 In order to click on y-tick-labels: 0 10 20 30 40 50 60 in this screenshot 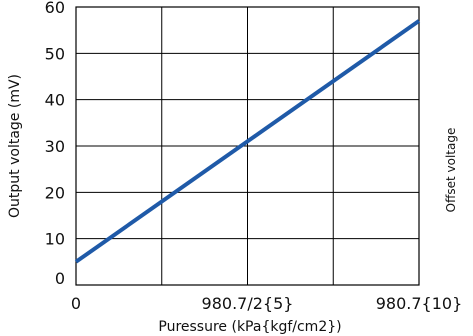, I will do `click(55, 144)`.